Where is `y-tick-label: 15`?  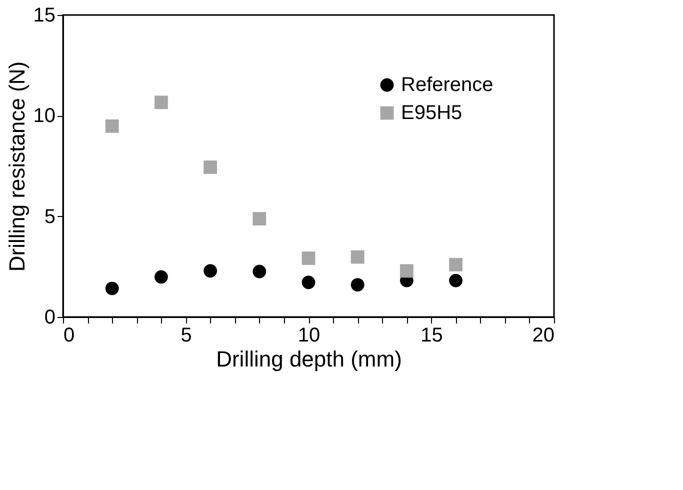 y-tick-label: 15 is located at coordinates (44, 15).